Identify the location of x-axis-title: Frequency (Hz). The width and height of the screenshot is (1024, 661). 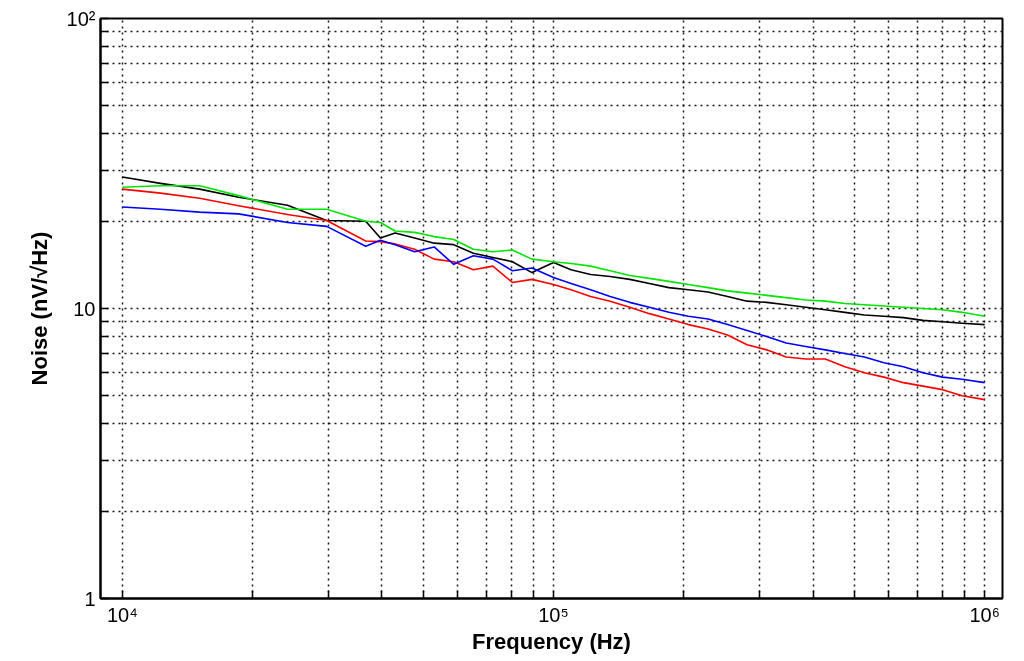
(551, 641).